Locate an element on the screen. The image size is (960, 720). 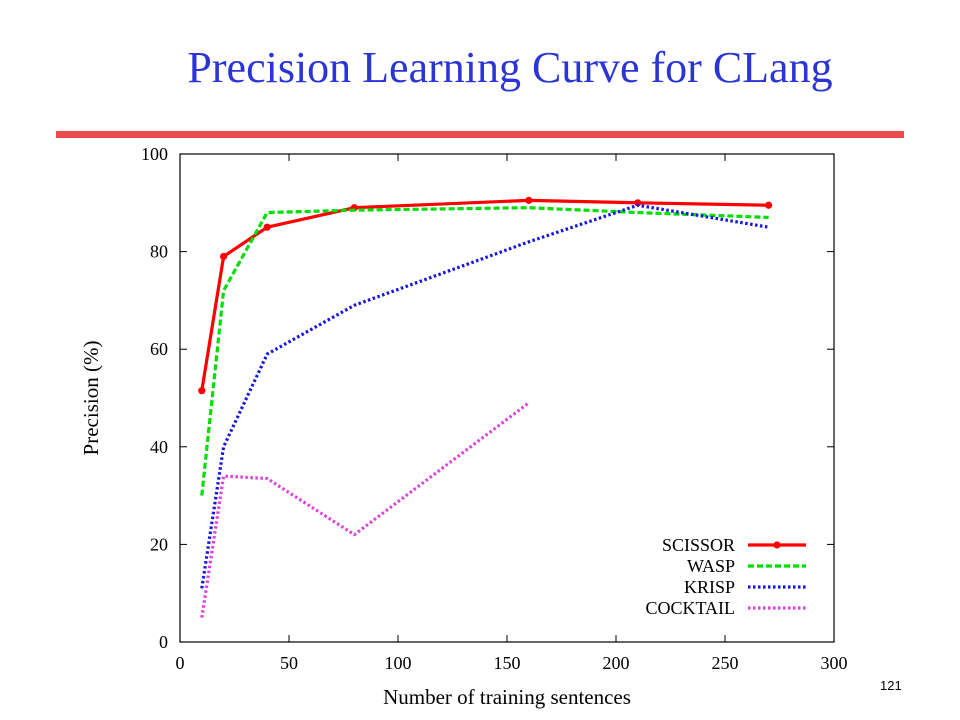
x-axis-label: Number of training sentences is located at coordinates (507, 697).